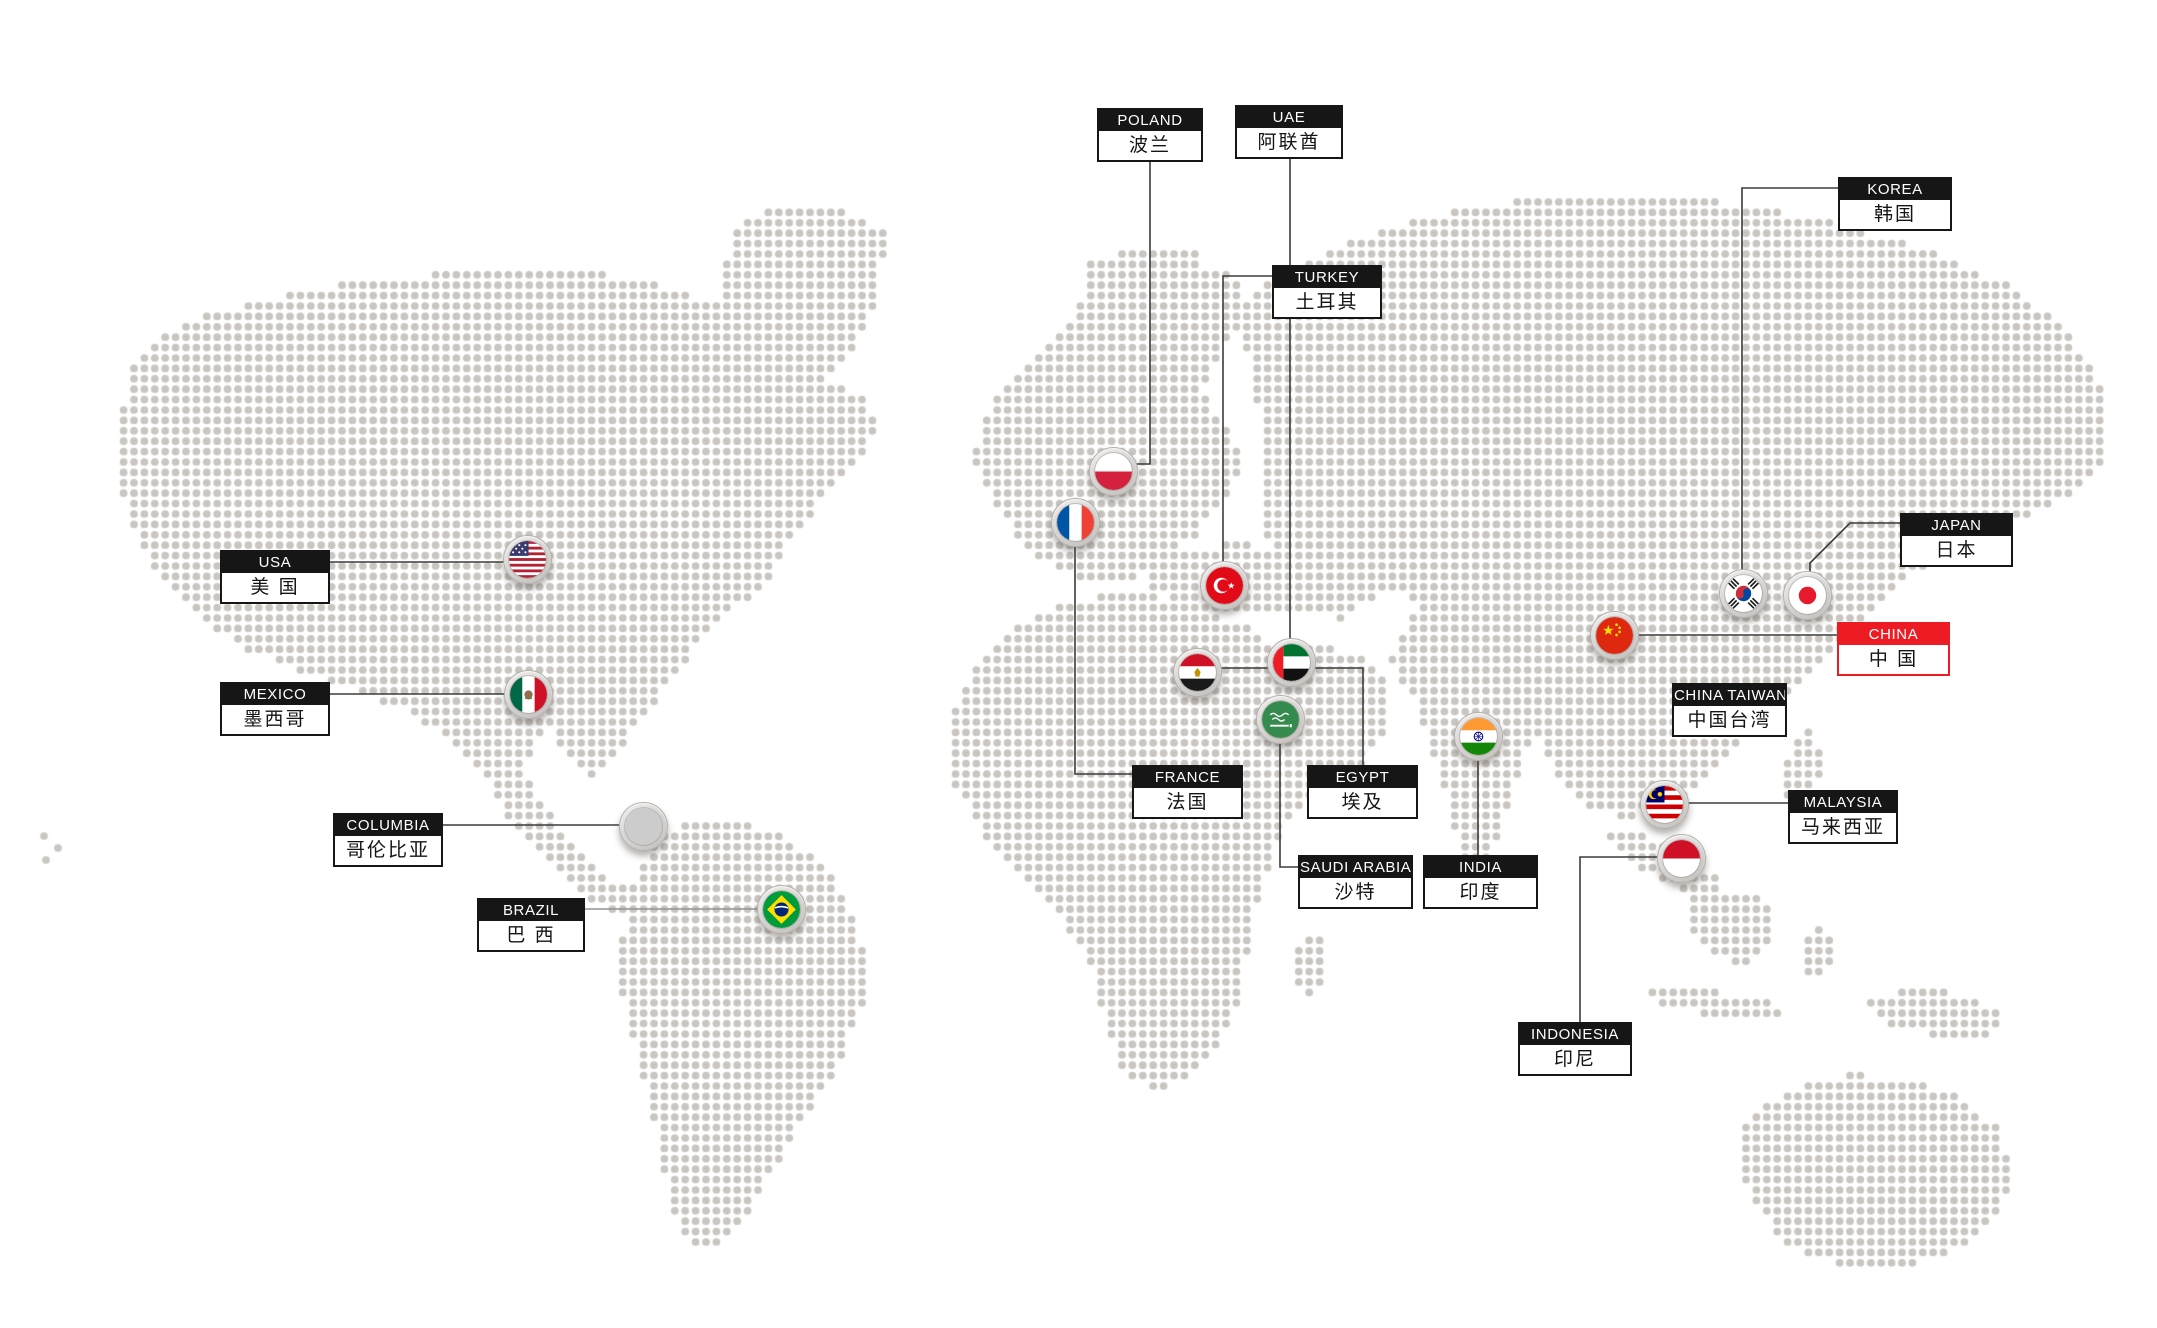  I want to click on country-label-mexico: MEXICO 墨西哥, so click(275, 709).